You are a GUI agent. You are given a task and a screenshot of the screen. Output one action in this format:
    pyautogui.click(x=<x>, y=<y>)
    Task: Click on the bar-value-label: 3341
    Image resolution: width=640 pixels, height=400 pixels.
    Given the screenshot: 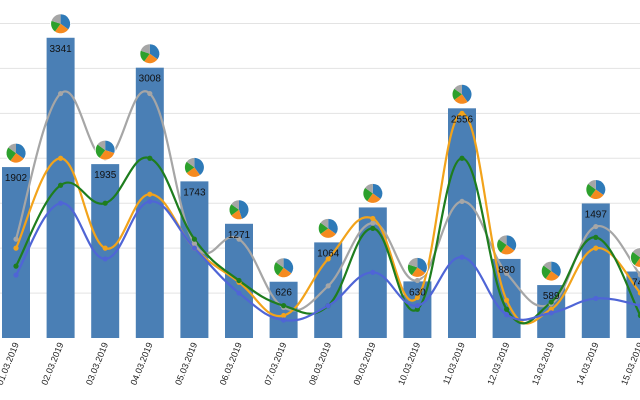 What is the action you would take?
    pyautogui.click(x=60, y=49)
    